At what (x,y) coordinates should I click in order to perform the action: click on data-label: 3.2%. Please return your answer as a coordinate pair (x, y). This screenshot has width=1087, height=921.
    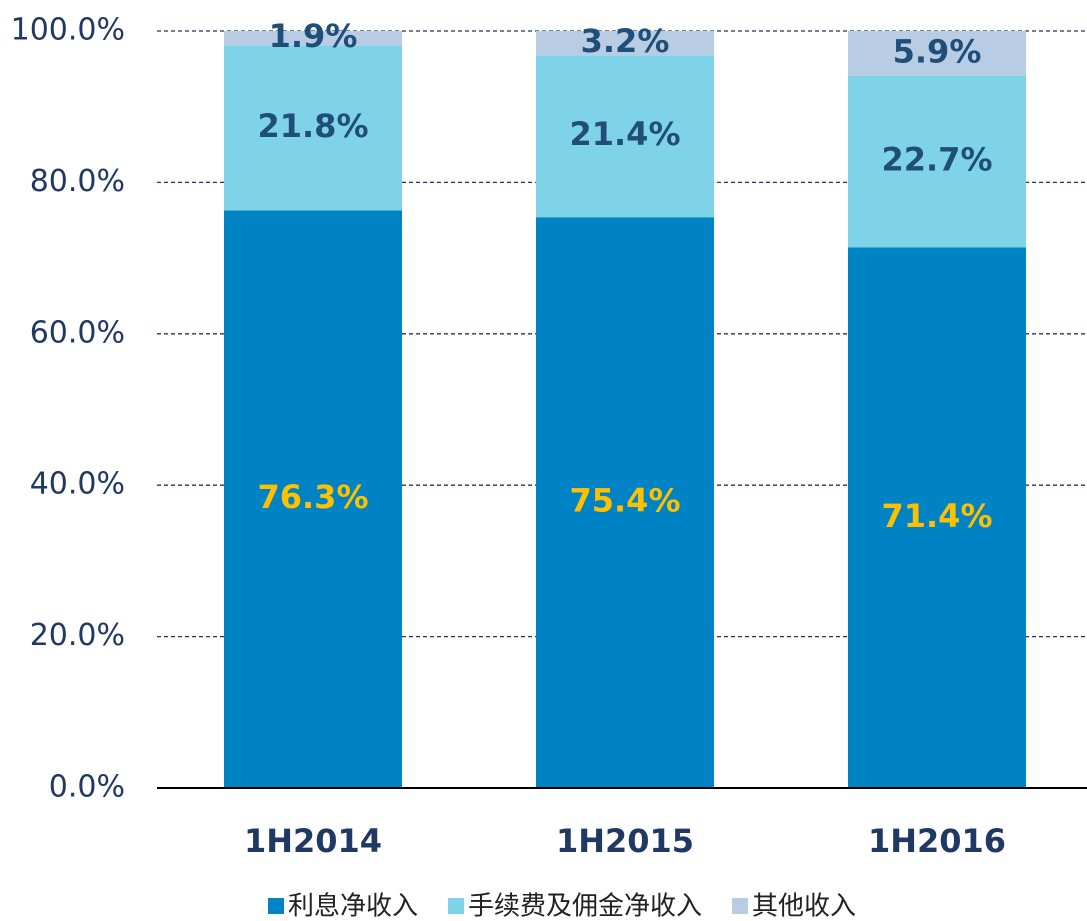
    Looking at the image, I should click on (625, 41).